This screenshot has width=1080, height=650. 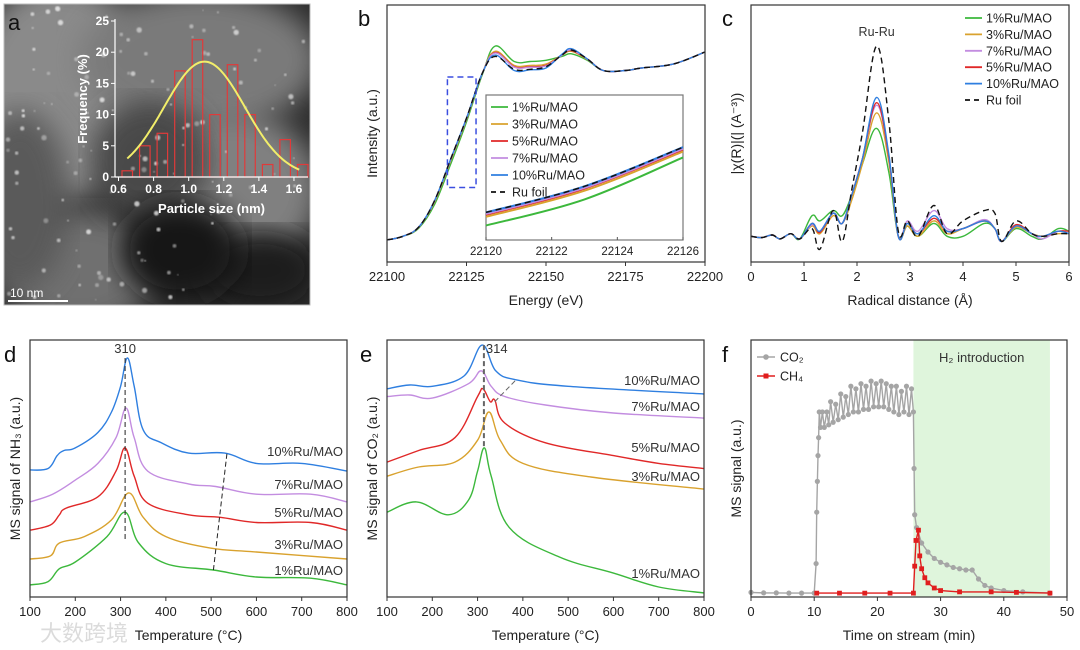 I want to click on panel-letter: d, so click(x=10, y=354).